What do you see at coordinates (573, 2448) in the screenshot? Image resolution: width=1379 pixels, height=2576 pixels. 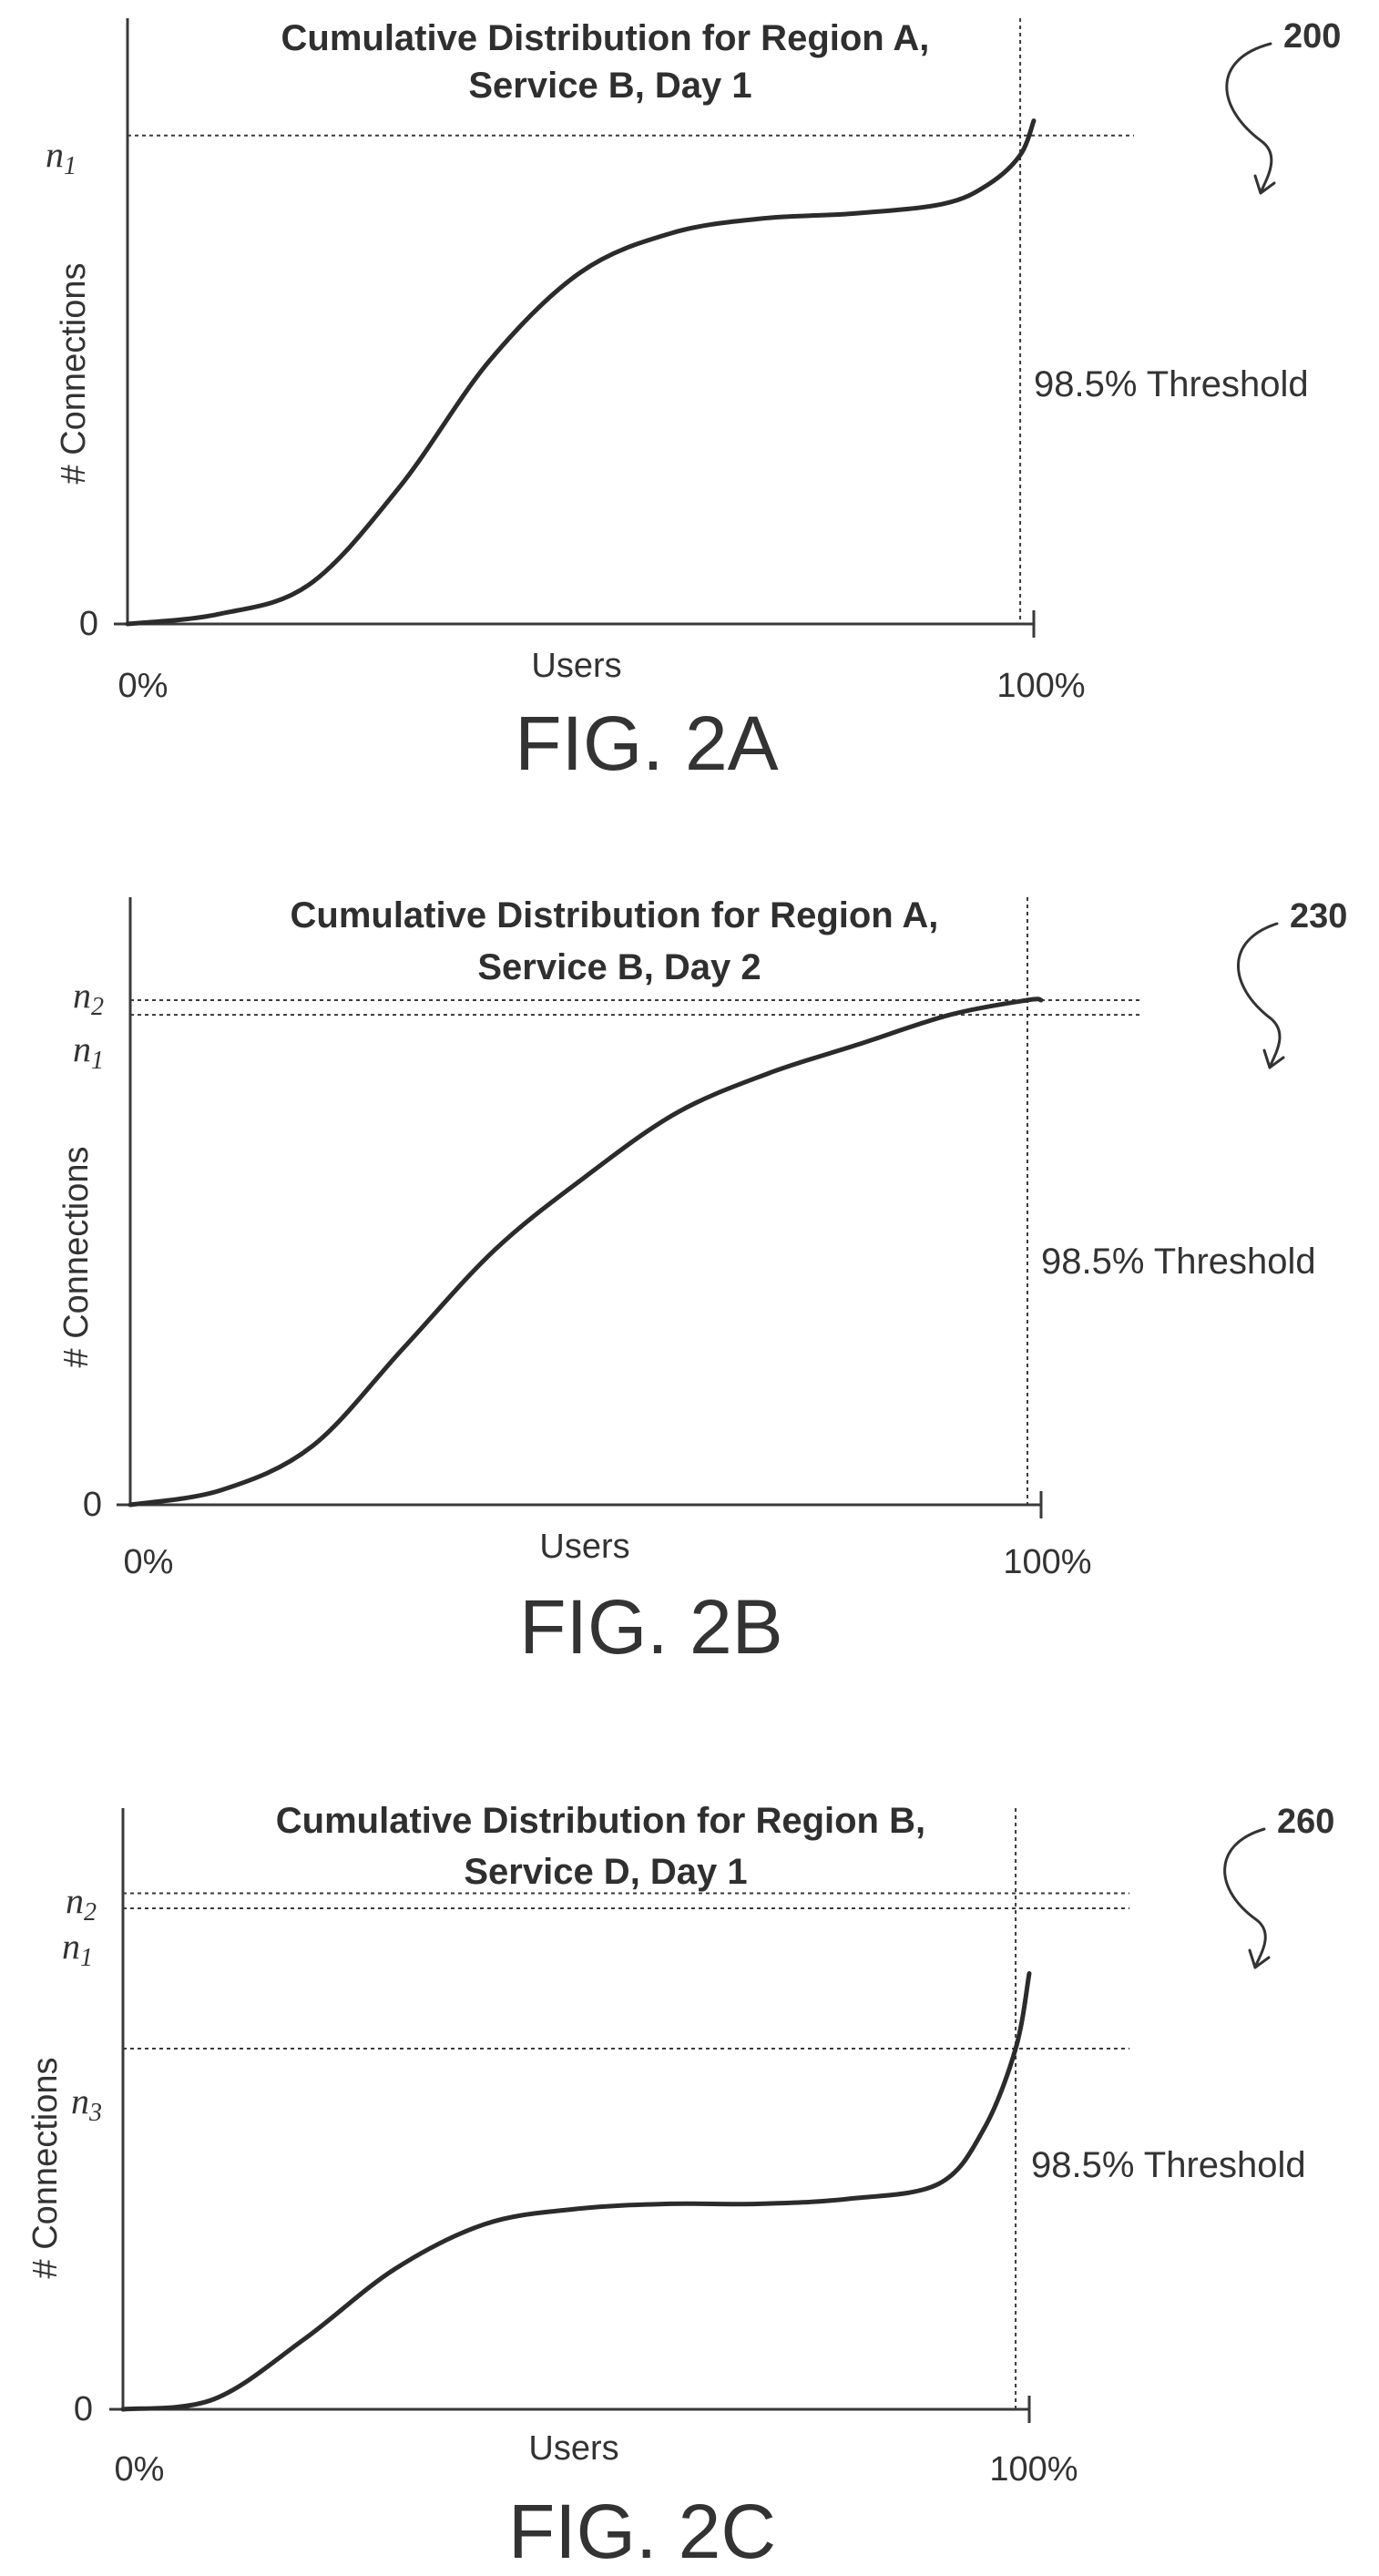 I see `chart-2c-x-axis-label: Users` at bounding box center [573, 2448].